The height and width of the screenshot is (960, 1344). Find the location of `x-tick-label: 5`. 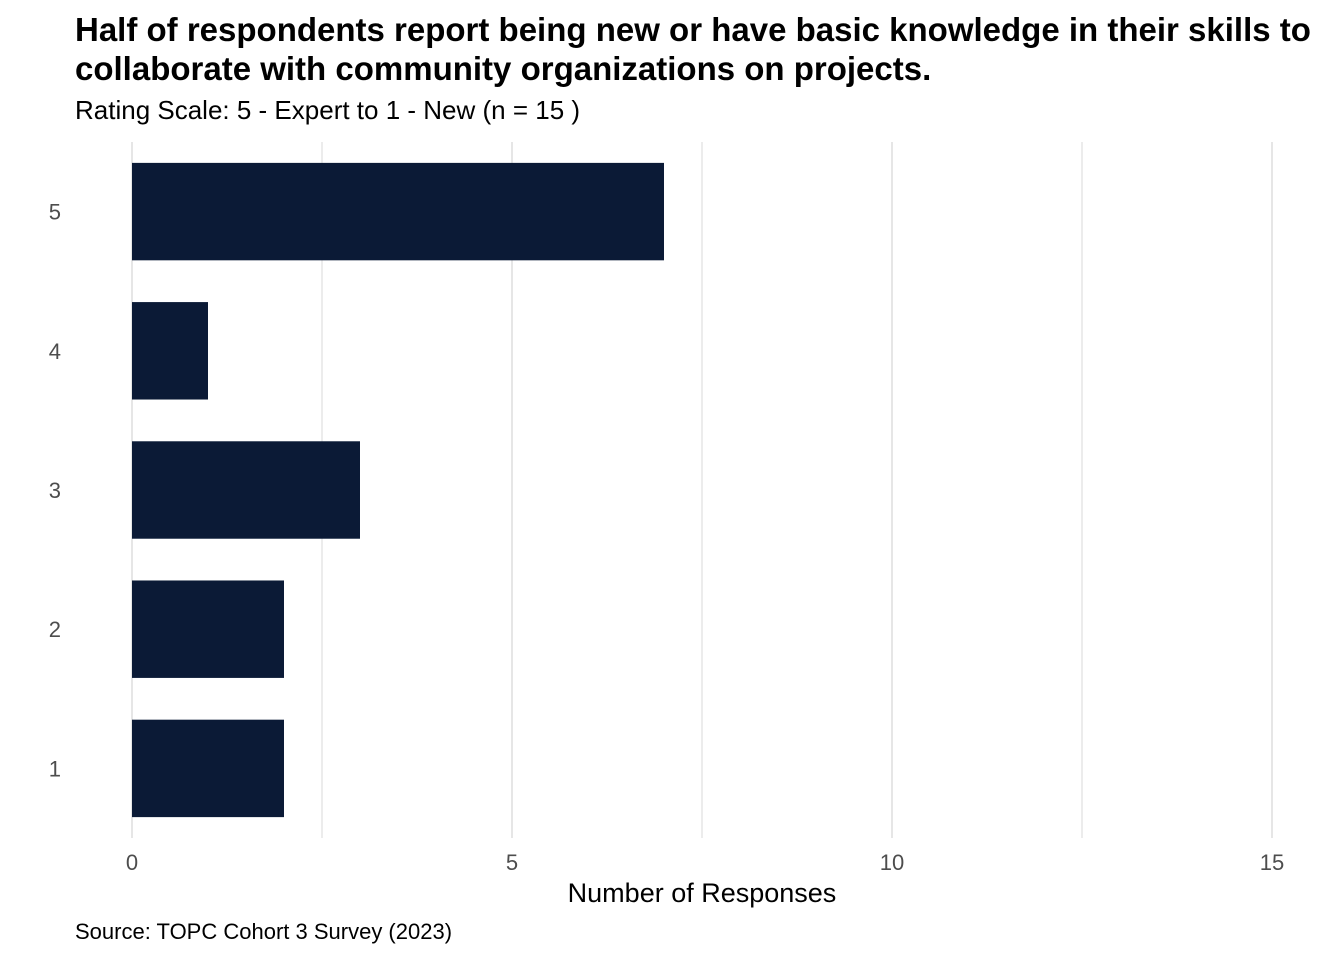

x-tick-label: 5 is located at coordinates (512, 862).